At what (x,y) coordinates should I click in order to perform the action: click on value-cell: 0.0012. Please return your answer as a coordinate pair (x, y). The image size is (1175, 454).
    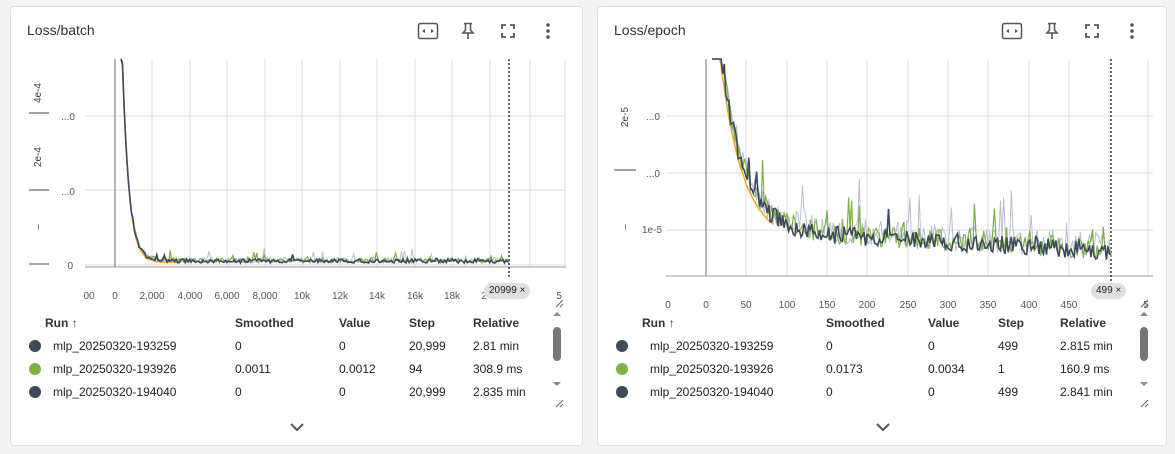
    Looking at the image, I should click on (357, 368).